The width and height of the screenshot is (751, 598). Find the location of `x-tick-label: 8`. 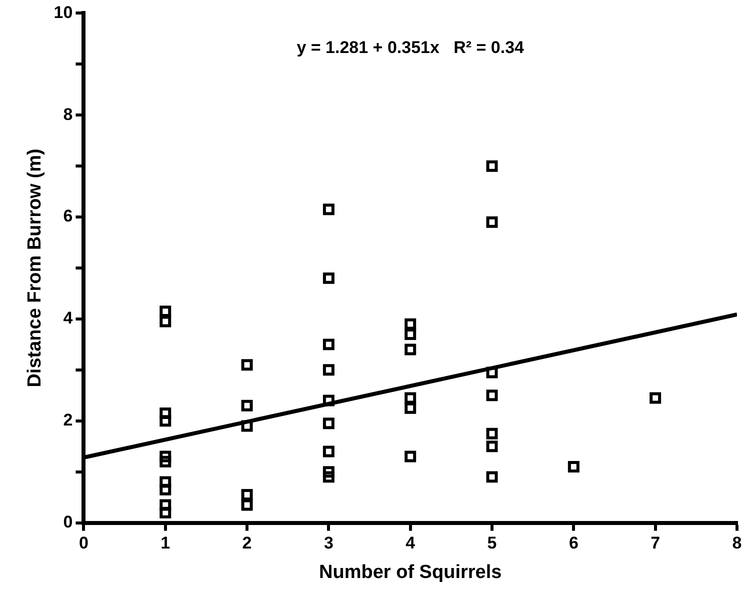

x-tick-label: 8 is located at coordinates (737, 543).